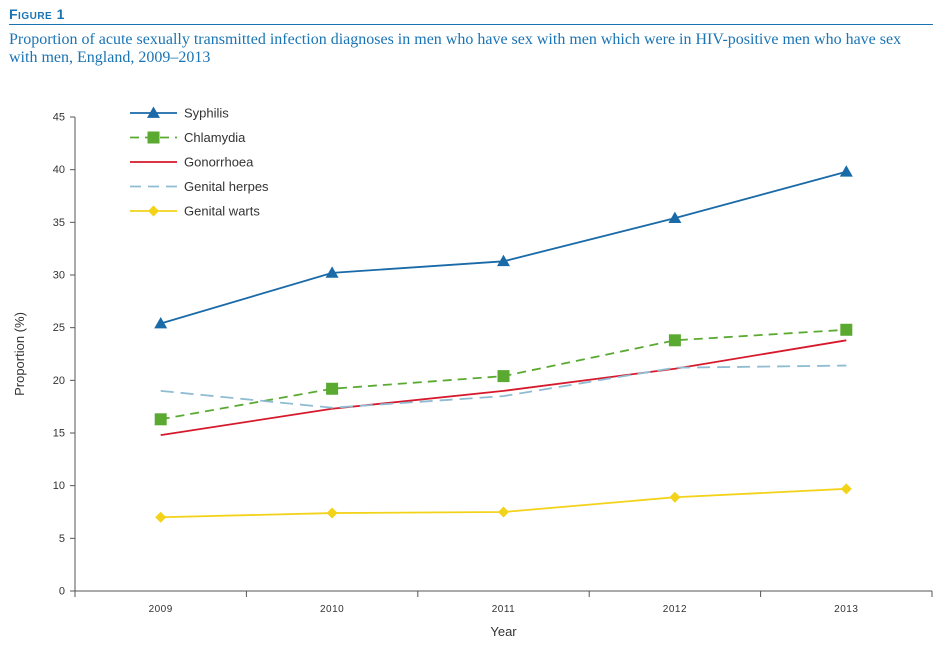 This screenshot has height=645, width=943. Describe the element at coordinates (59, 486) in the screenshot. I see `y-tick-label: 10` at that location.